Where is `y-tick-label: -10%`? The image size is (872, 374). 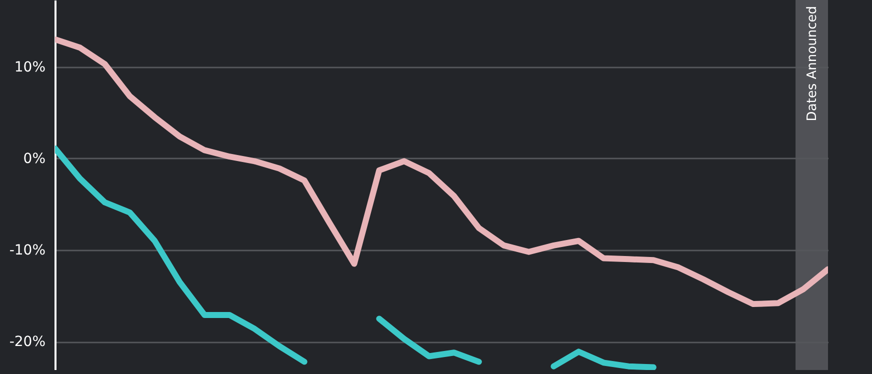 y-tick-label: -10% is located at coordinates (27, 250).